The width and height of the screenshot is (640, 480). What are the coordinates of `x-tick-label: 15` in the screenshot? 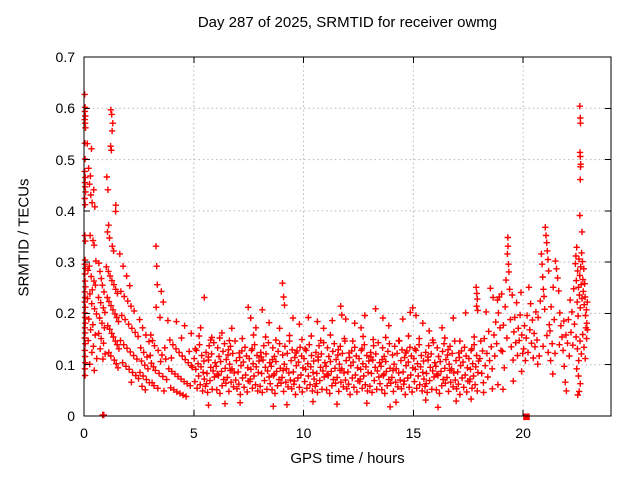 It's located at (413, 433).